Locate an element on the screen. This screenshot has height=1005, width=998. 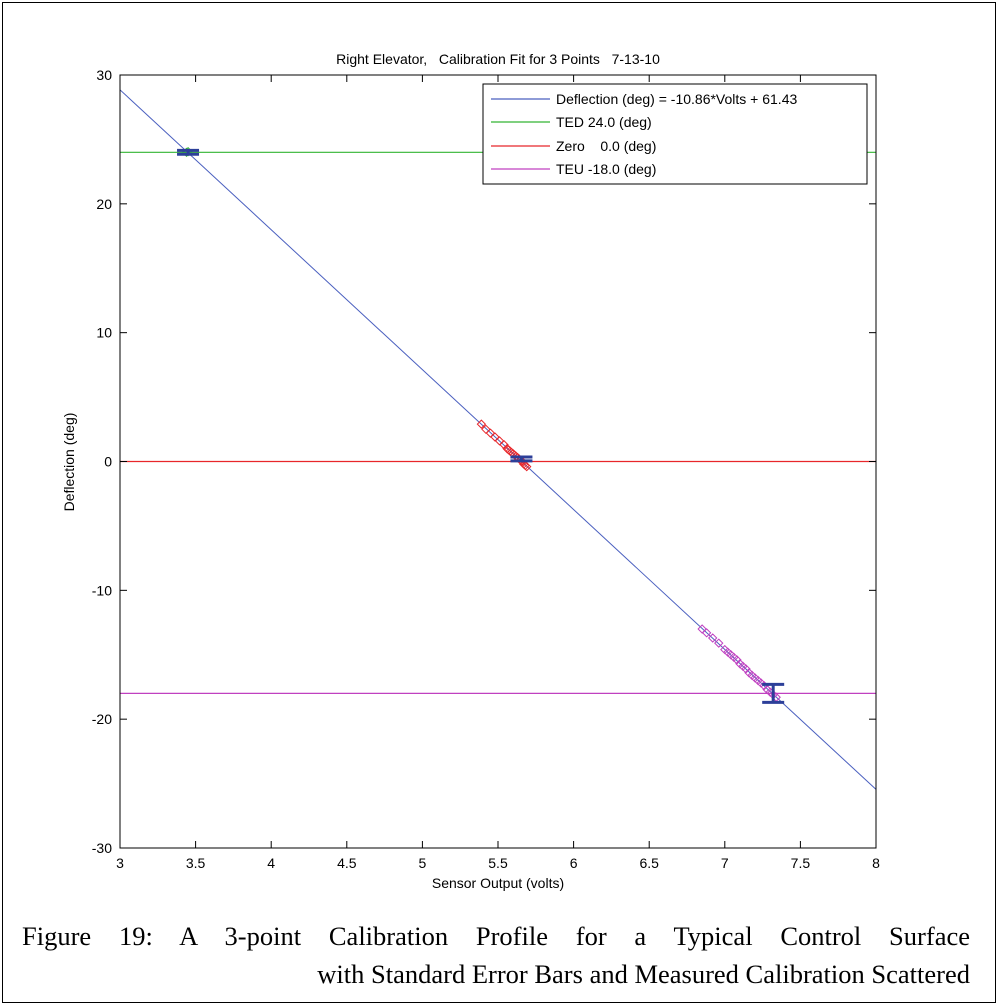
y-axis-label: Deflection (deg) is located at coordinates (69, 462).